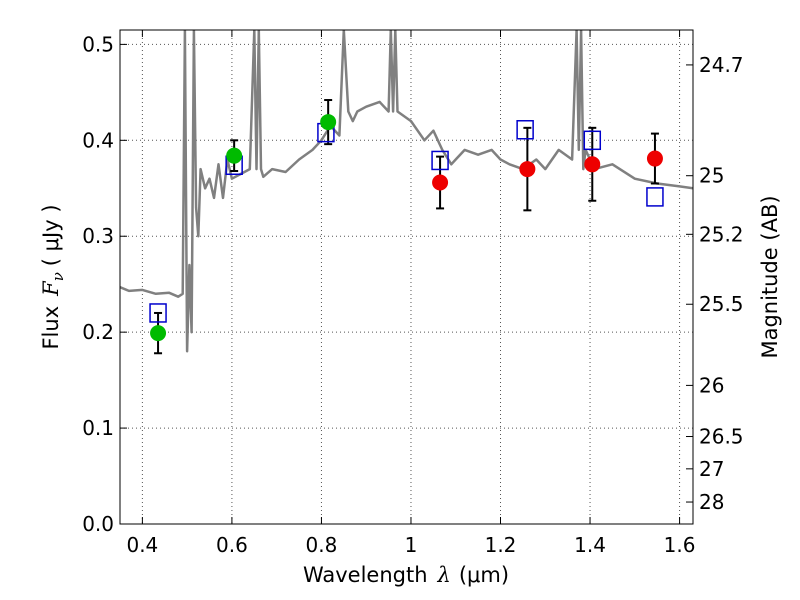 Image resolution: width=800 pixels, height=600 pixels. What do you see at coordinates (98, 44) in the screenshot?
I see `y-tick-label: 0.5` at bounding box center [98, 44].